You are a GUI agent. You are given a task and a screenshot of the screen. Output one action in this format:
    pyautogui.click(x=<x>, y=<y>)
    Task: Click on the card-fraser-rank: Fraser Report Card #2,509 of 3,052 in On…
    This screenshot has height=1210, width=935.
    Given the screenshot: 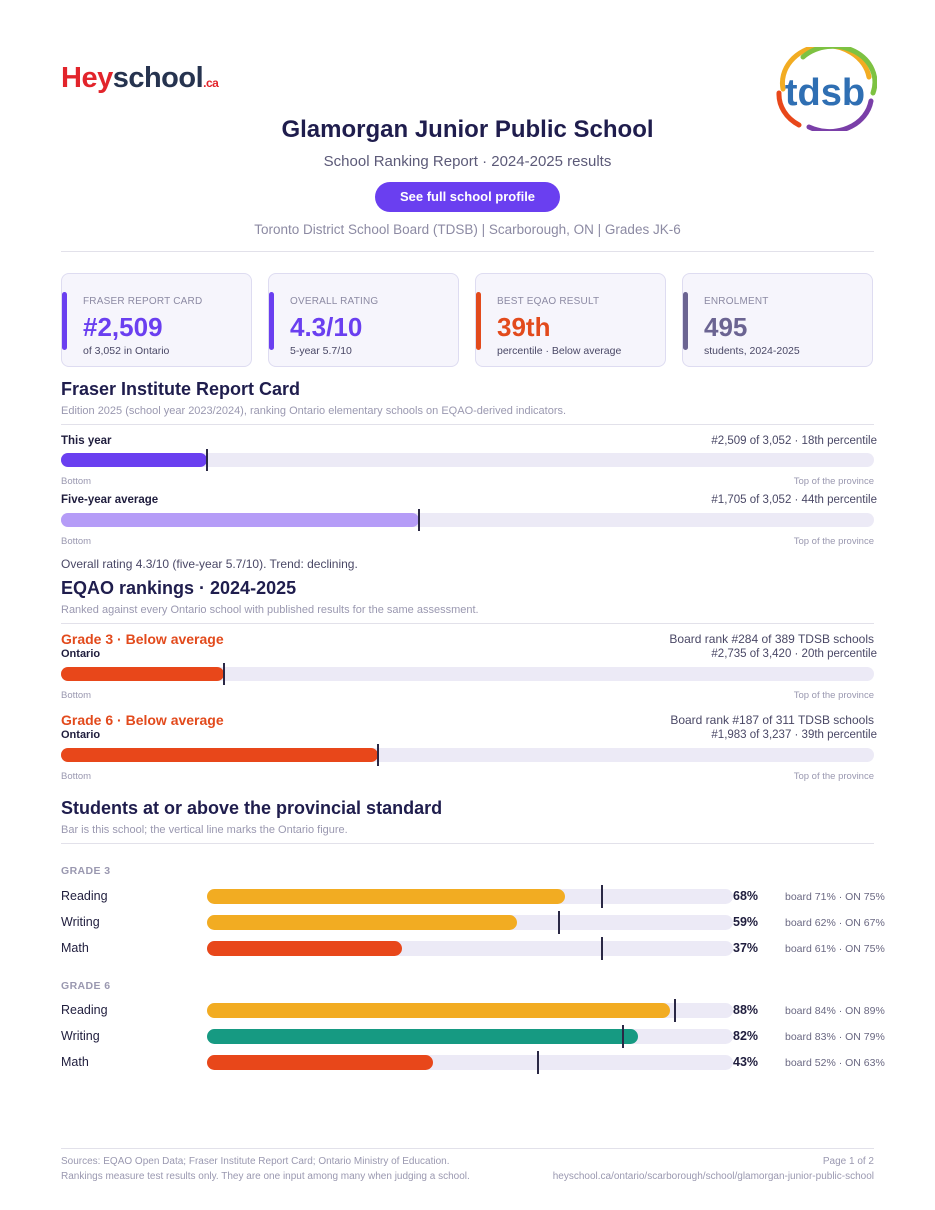 What is the action you would take?
    pyautogui.click(x=156, y=320)
    